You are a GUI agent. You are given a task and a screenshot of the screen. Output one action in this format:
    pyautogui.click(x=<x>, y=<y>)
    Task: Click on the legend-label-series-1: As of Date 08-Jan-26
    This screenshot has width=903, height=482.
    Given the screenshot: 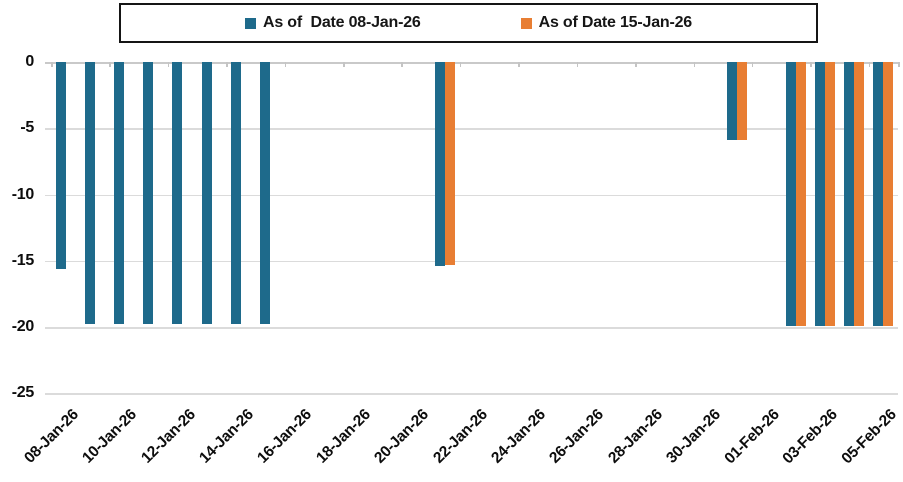 What is the action you would take?
    pyautogui.click(x=341, y=22)
    